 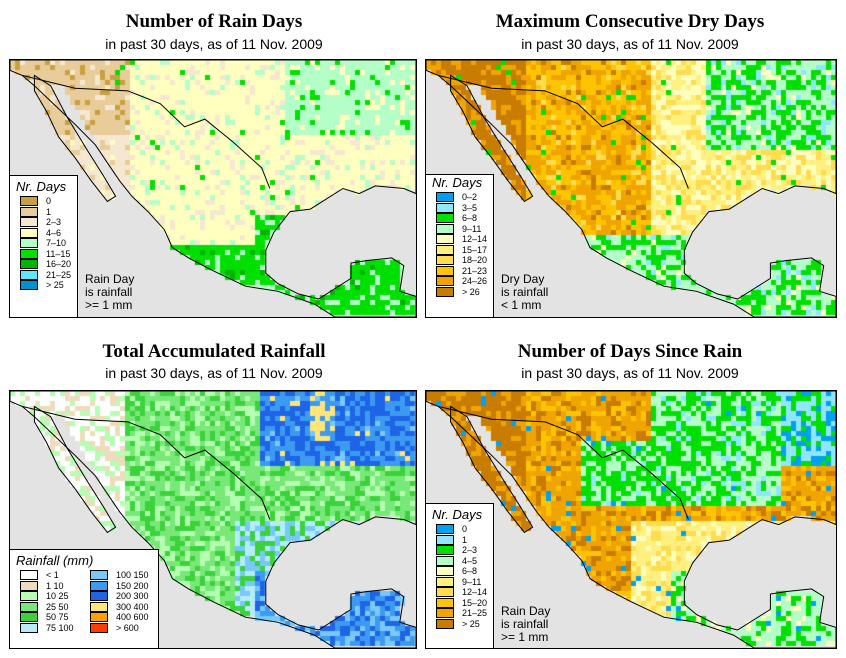 I want to click on legend-item: > 25, so click(x=43, y=285).